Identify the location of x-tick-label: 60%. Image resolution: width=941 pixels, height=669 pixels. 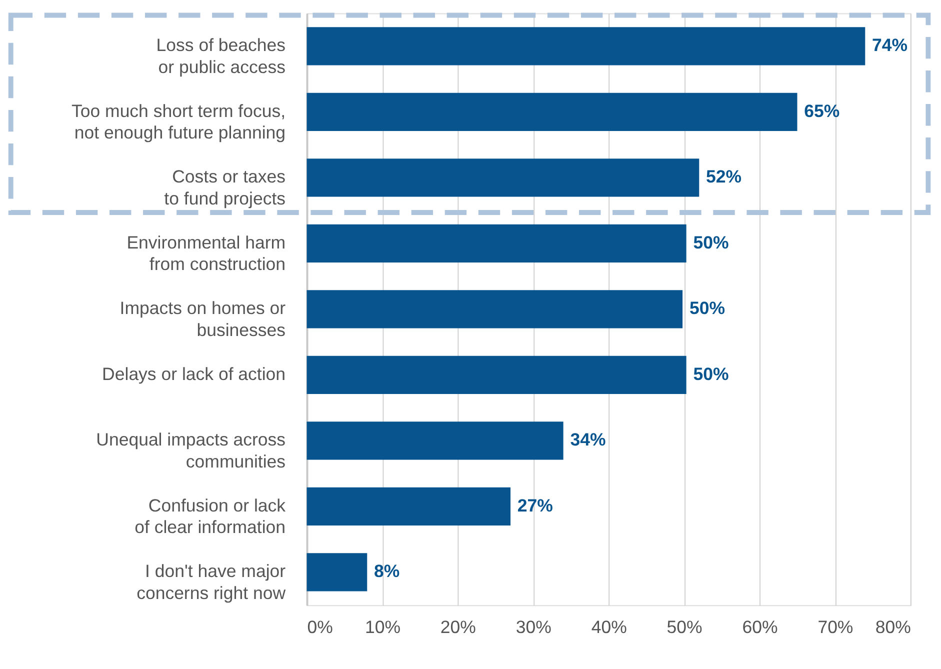
(760, 627).